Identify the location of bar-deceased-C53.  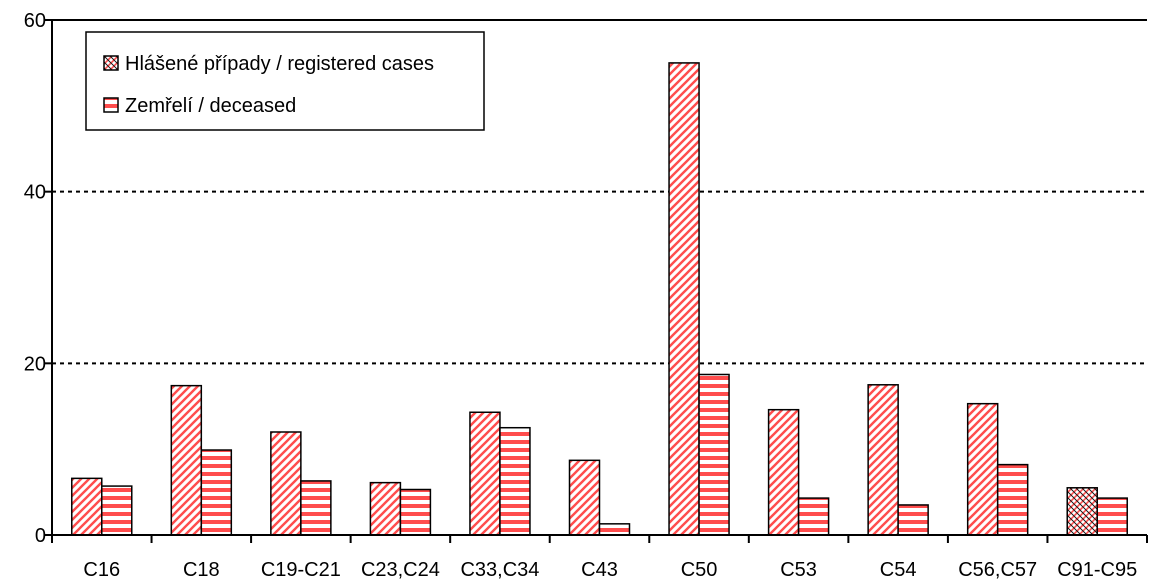
(813, 516).